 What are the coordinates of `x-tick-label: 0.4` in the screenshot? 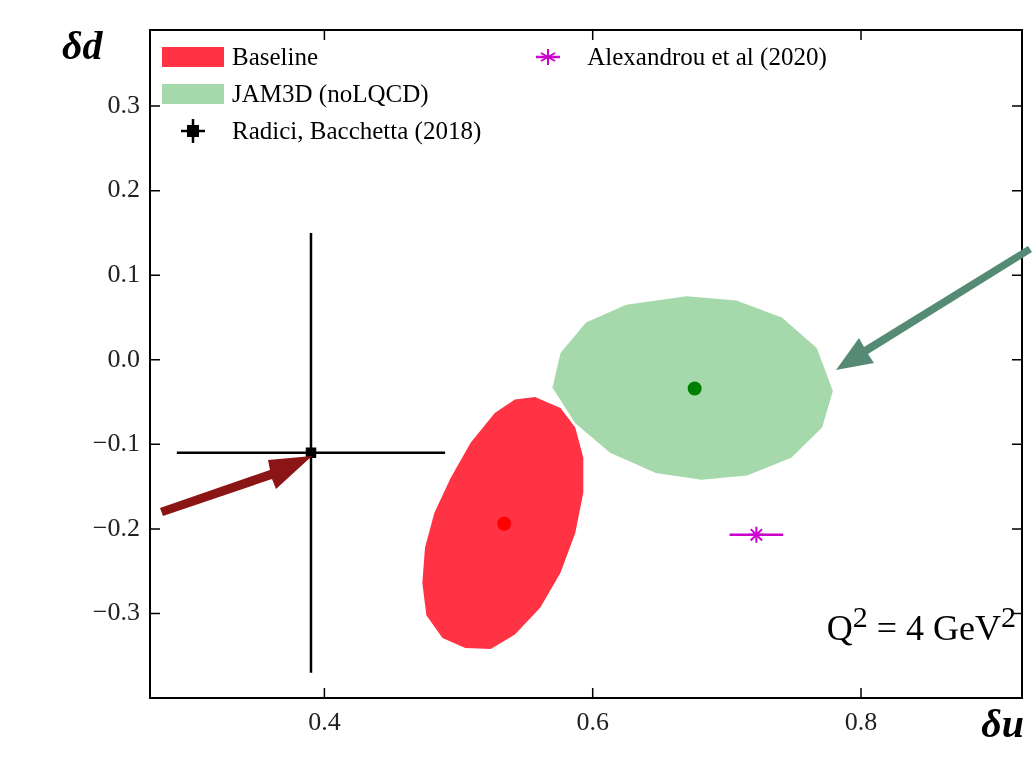 It's located at (324, 722).